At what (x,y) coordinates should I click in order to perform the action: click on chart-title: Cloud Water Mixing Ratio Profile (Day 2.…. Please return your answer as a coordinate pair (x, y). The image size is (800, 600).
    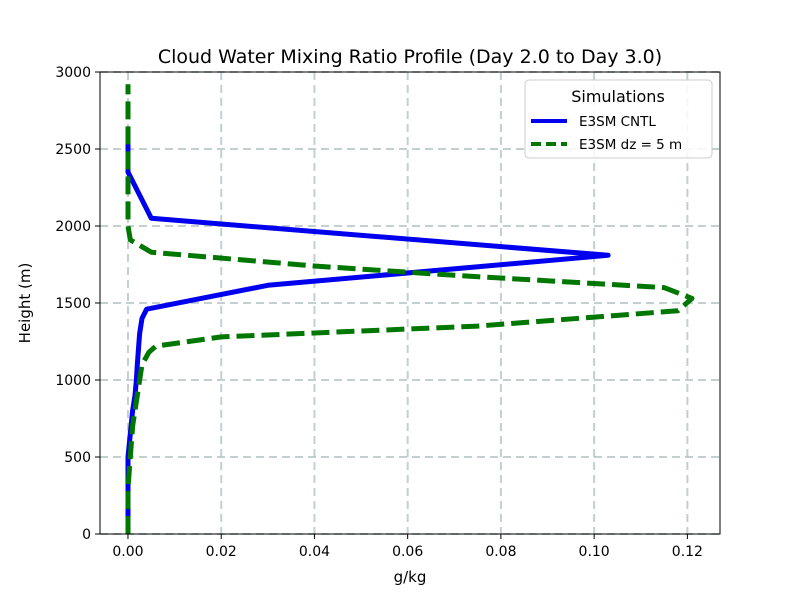
    Looking at the image, I should click on (410, 57).